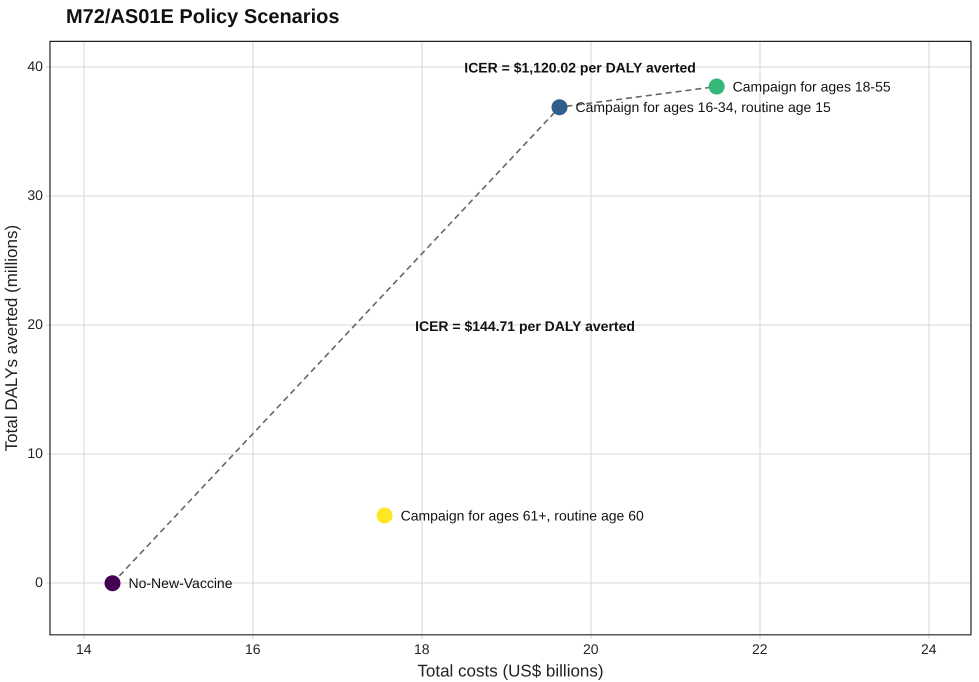  Describe the element at coordinates (422, 649) in the screenshot. I see `x-tick-label: 18` at that location.